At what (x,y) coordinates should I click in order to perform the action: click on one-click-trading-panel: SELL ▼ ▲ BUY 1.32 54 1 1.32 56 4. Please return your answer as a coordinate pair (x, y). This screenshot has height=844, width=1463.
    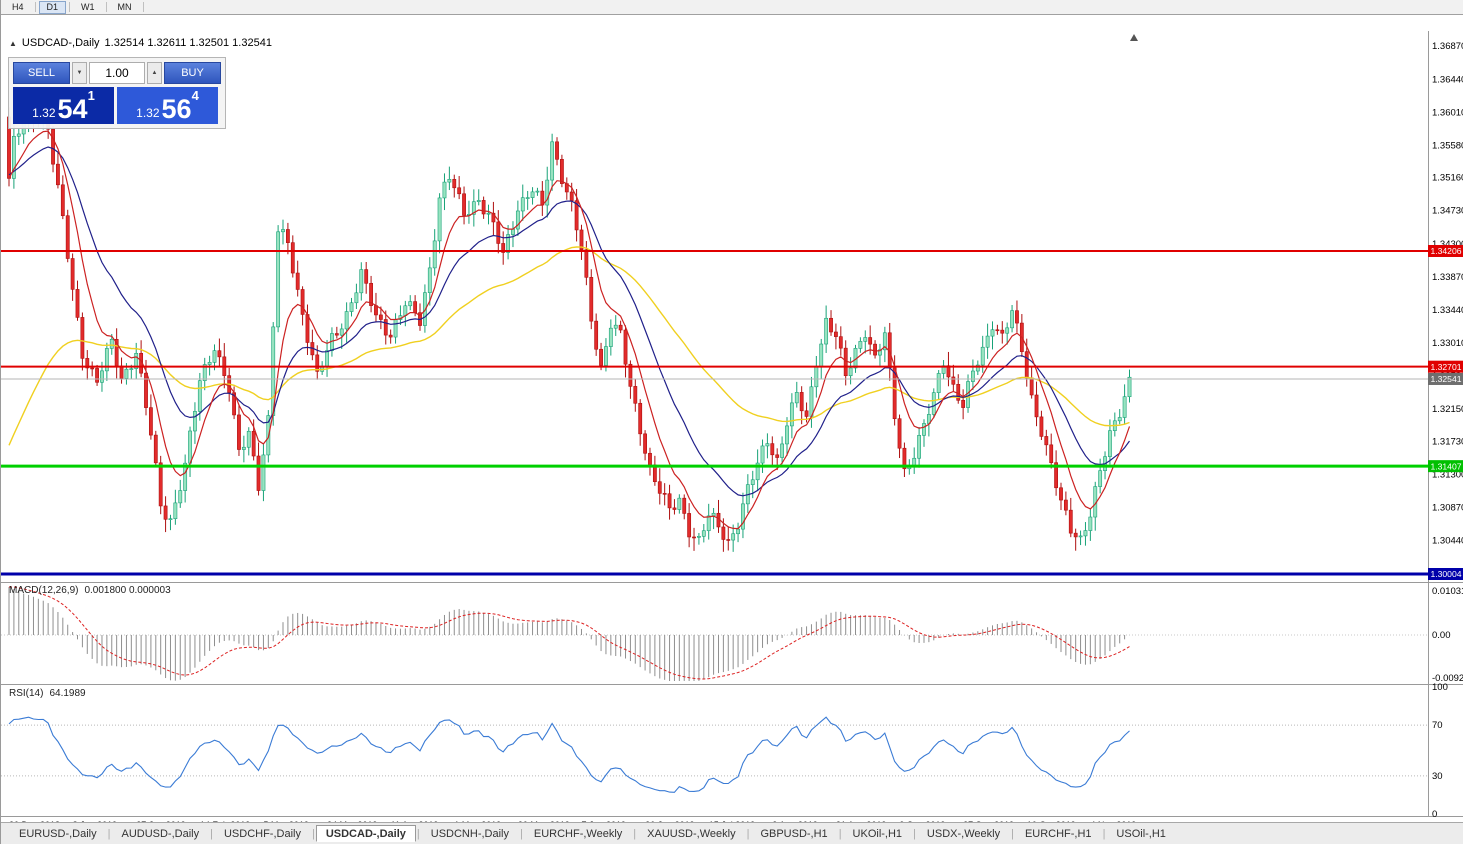
    Looking at the image, I should click on (117, 93).